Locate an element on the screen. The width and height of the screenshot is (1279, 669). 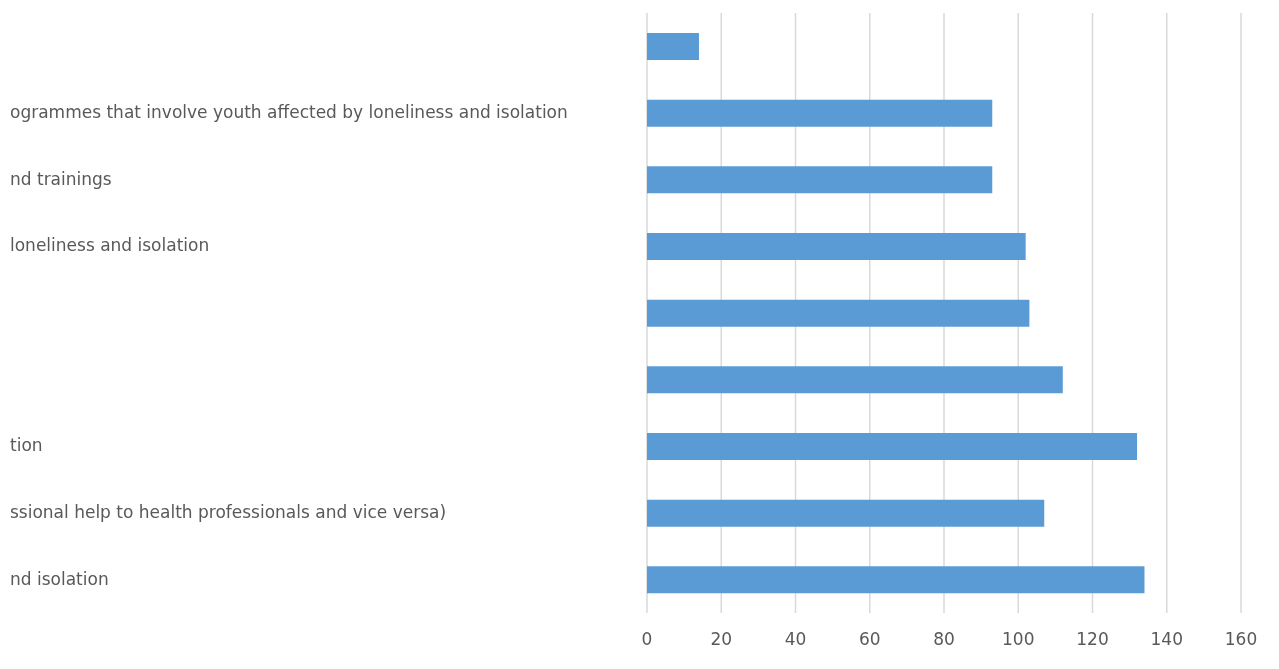
y-tick-label: tion is located at coordinates (26, 445).